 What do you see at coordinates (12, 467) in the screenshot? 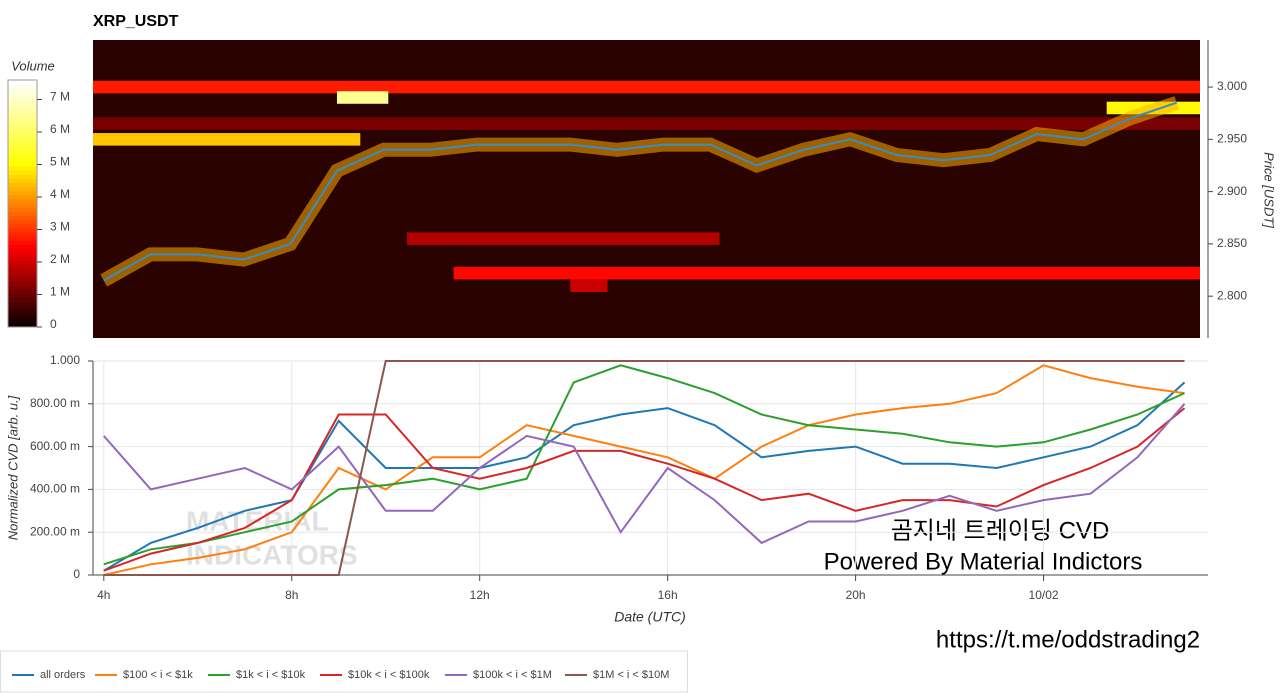
I see `y-axis-label: Normalized CVD [arb. u.]` at bounding box center [12, 467].